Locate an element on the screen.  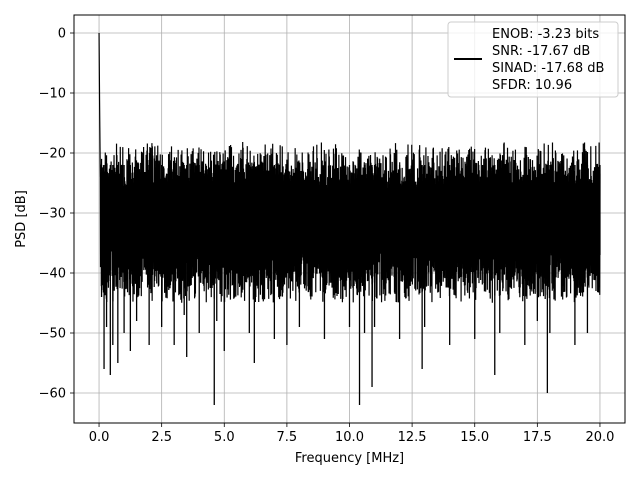
x-tick-label: 12.5 is located at coordinates (412, 437).